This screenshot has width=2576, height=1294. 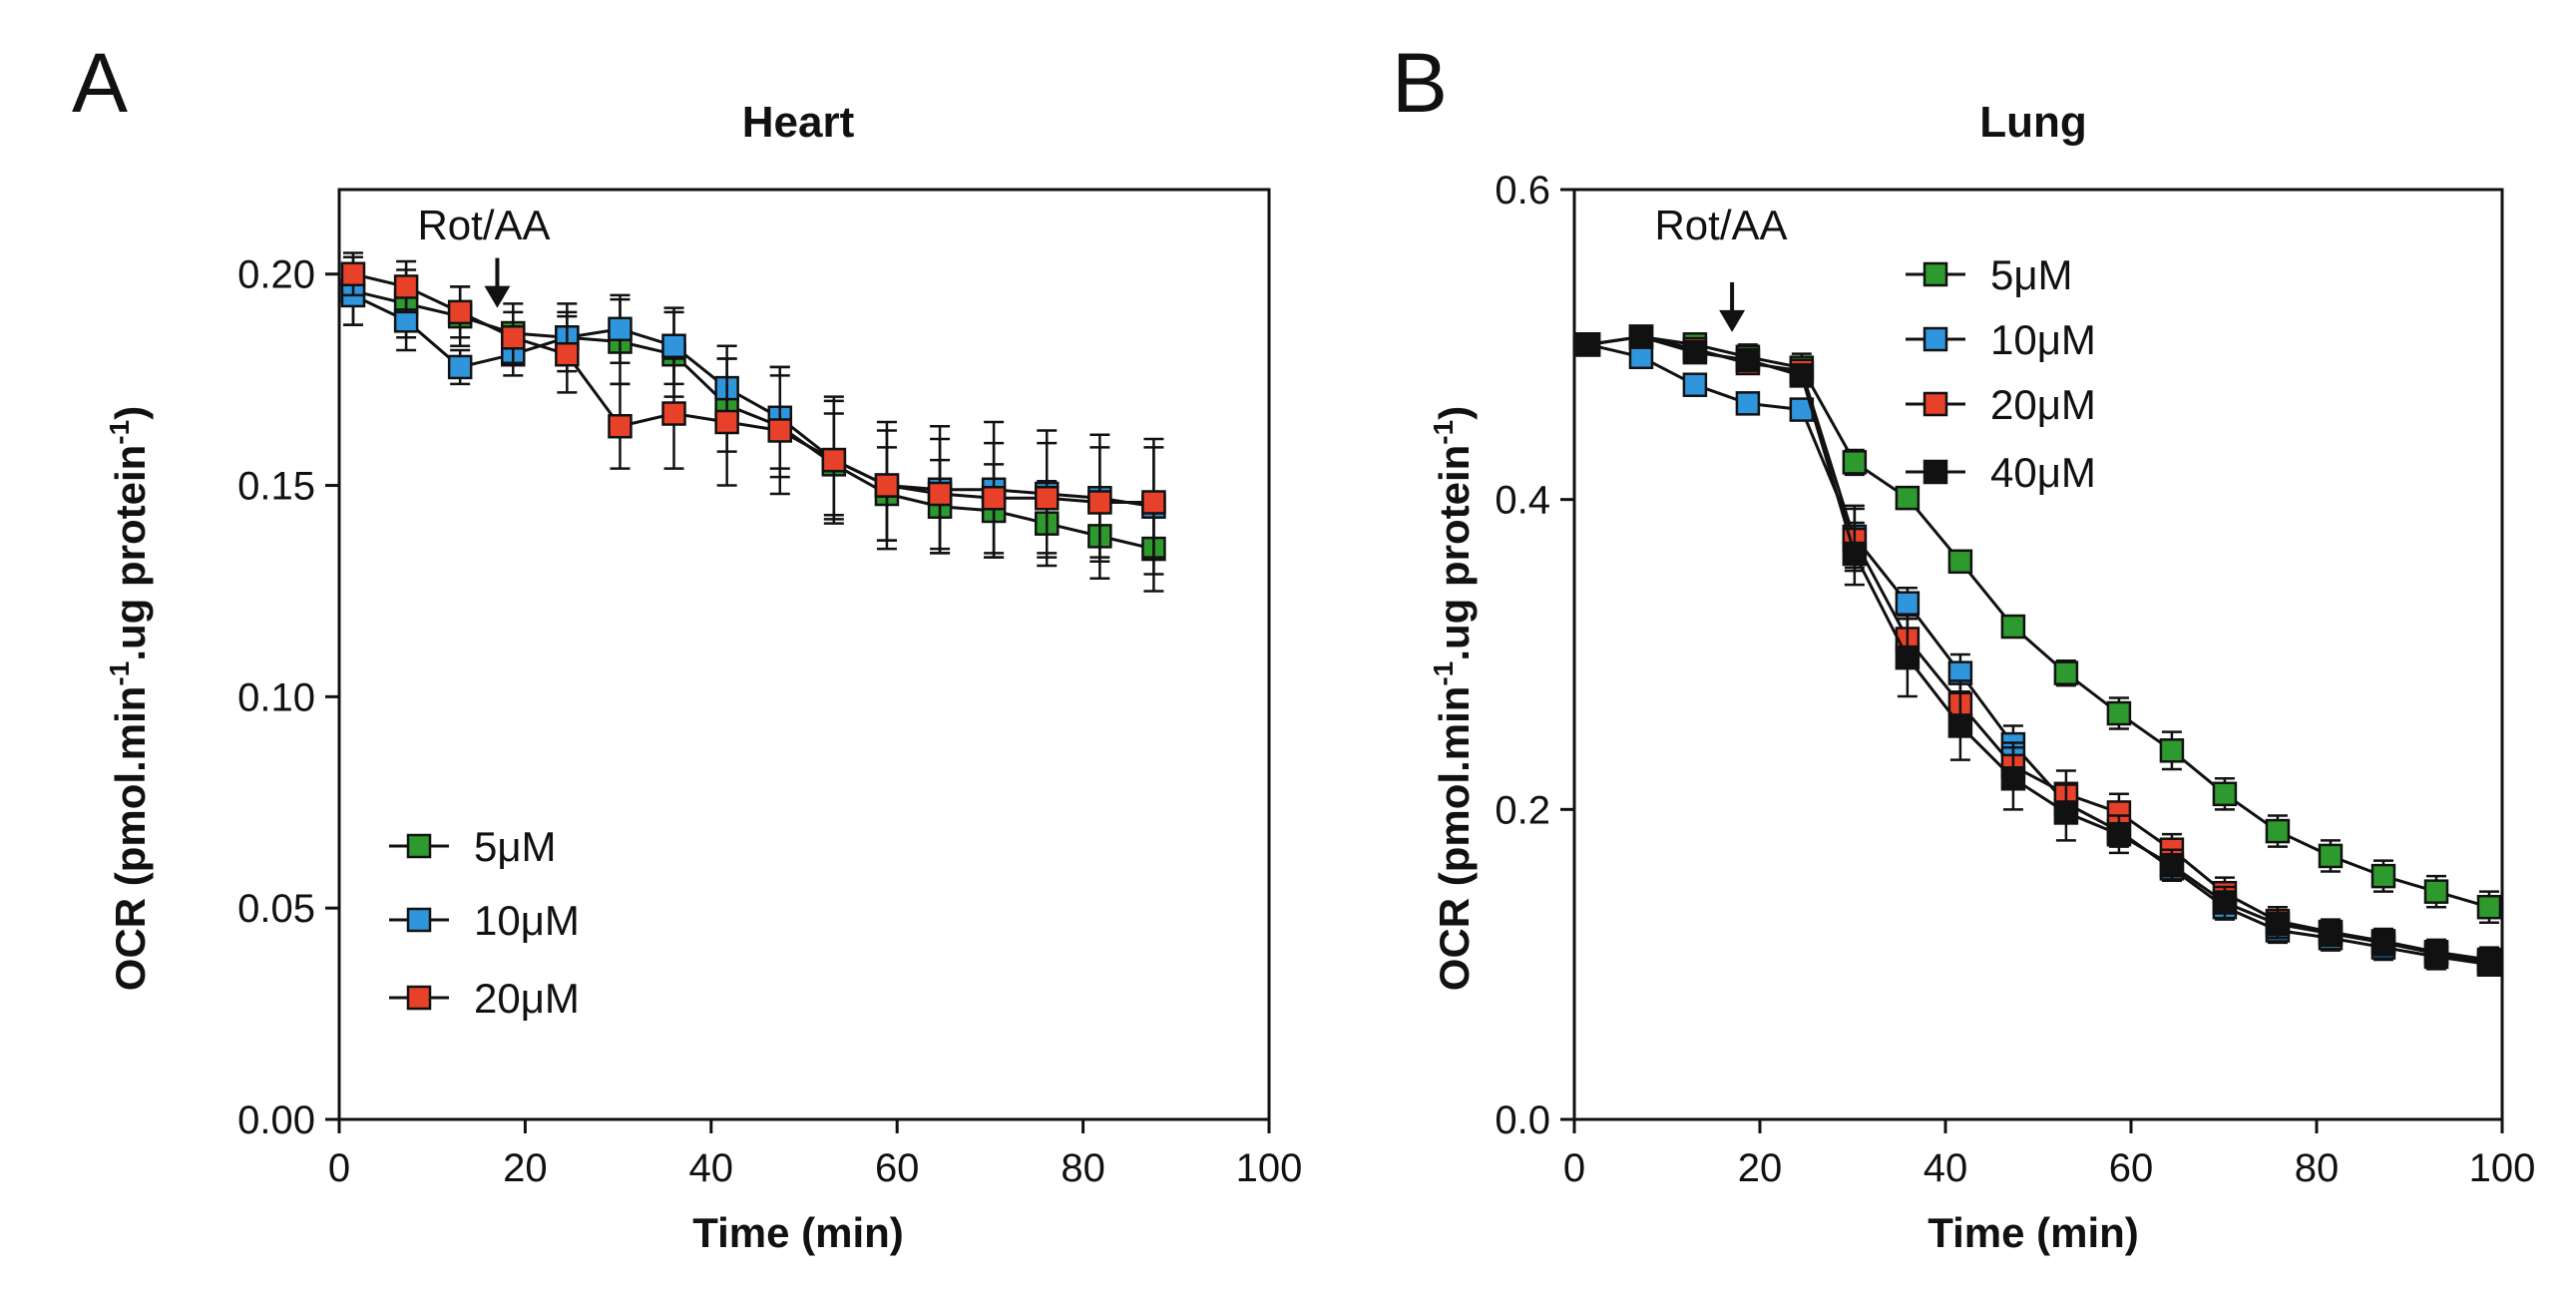 What do you see at coordinates (2043, 472) in the screenshot?
I see `legend-label-40um: 40μM` at bounding box center [2043, 472].